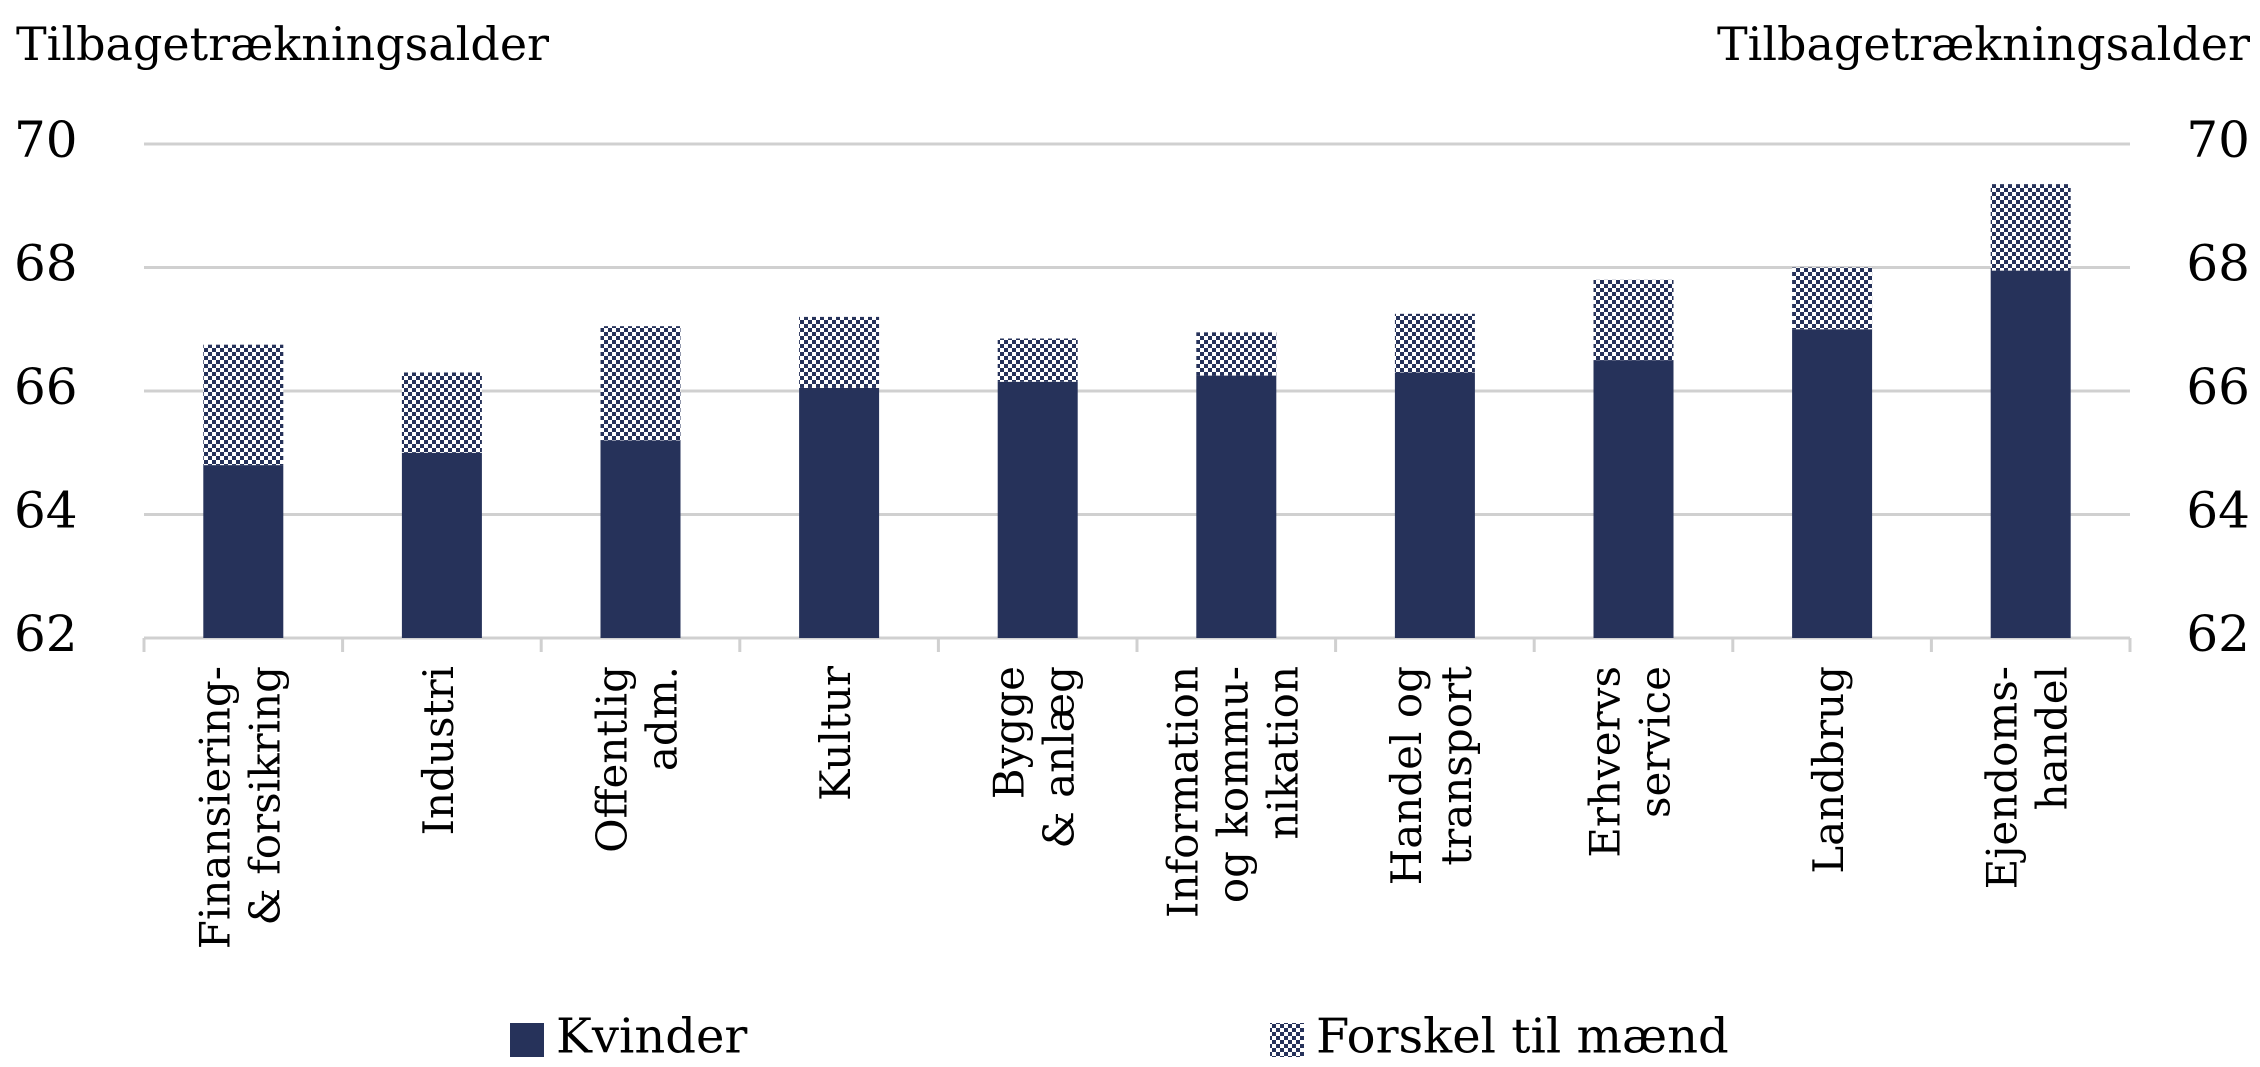 This screenshot has width=2260, height=1067. What do you see at coordinates (2218, 634) in the screenshot?
I see `y2-tick-label: 62` at bounding box center [2218, 634].